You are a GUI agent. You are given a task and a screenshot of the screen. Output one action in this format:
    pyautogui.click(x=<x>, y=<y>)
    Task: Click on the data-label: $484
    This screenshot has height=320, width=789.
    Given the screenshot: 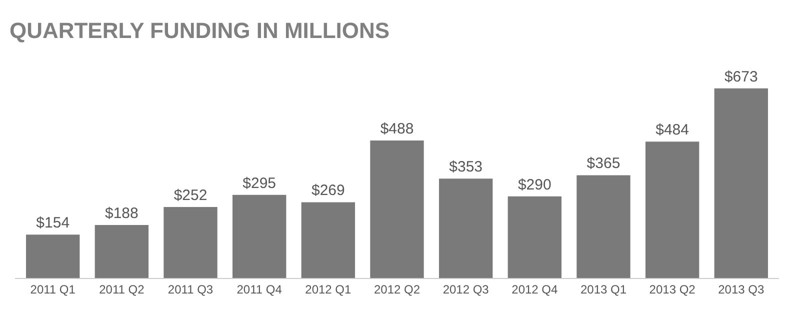 What is the action you would take?
    pyautogui.click(x=673, y=130)
    